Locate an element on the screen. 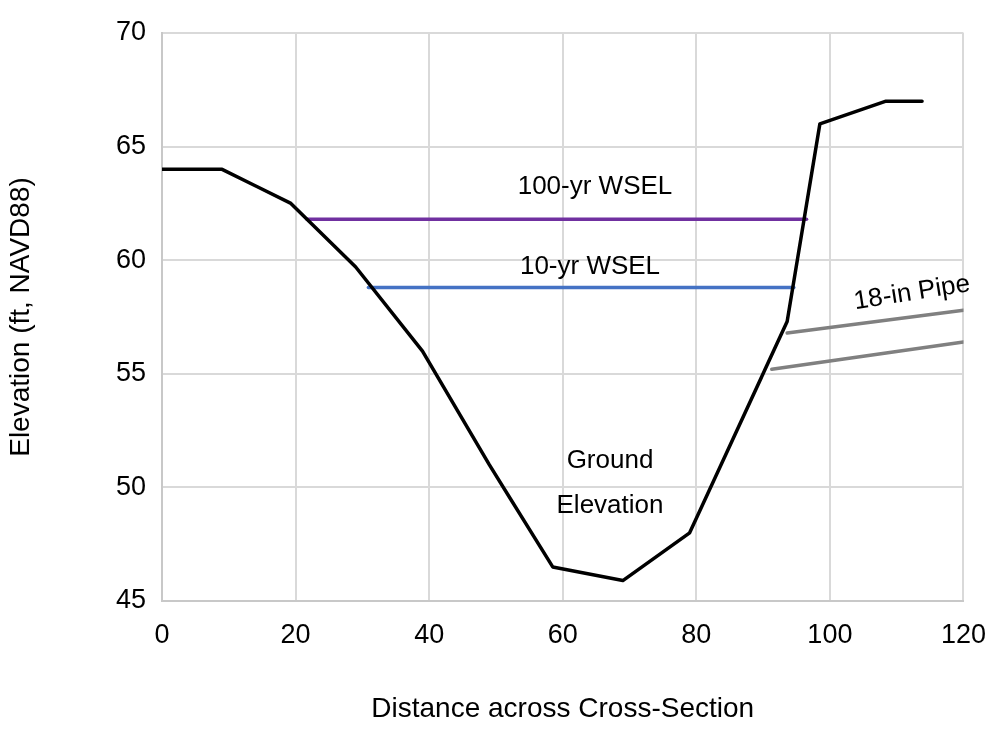  y-tick-label: 55 is located at coordinates (130, 372).